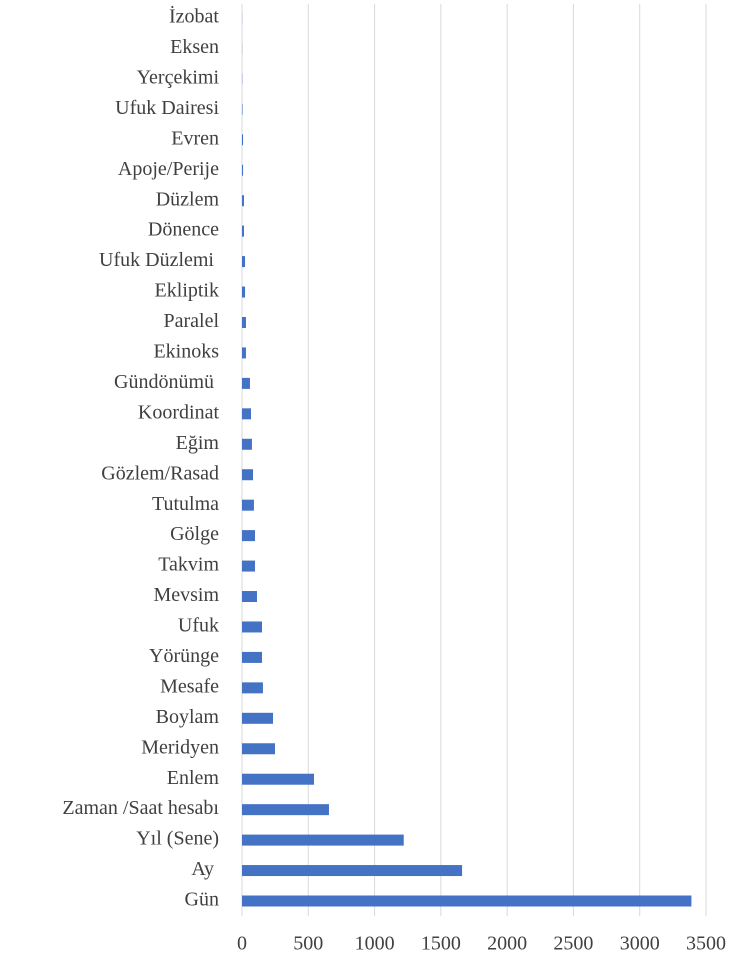  What do you see at coordinates (242, 944) in the screenshot?
I see `x-tick-label: 0` at bounding box center [242, 944].